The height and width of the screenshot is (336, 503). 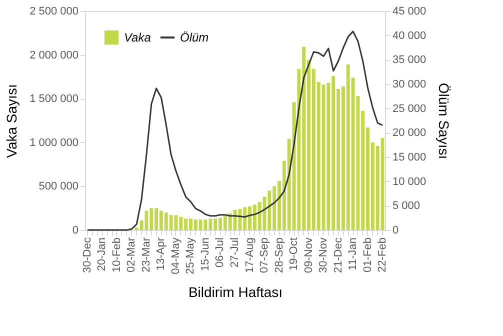 I want to click on y2-tick-label: 40 000, so click(x=409, y=36).